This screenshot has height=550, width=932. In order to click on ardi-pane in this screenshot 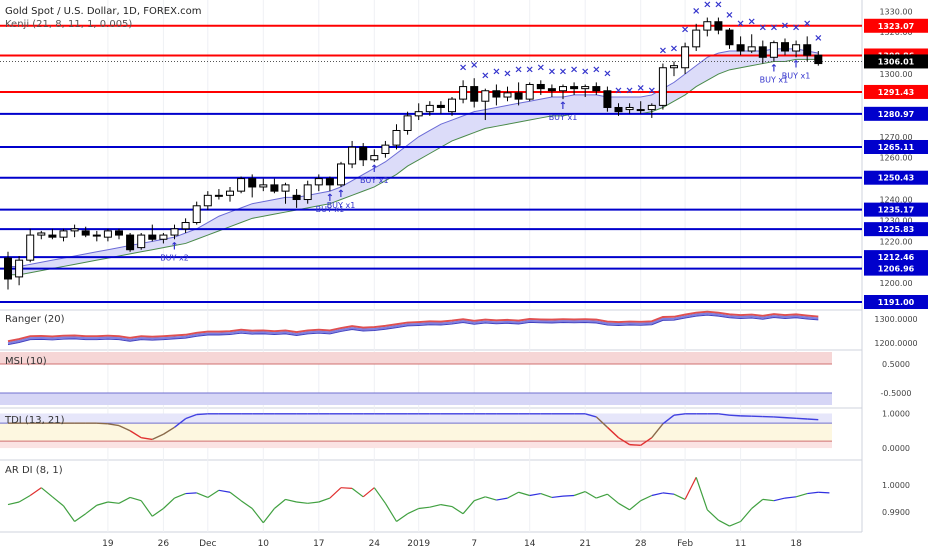, I will do `click(418, 502)`.